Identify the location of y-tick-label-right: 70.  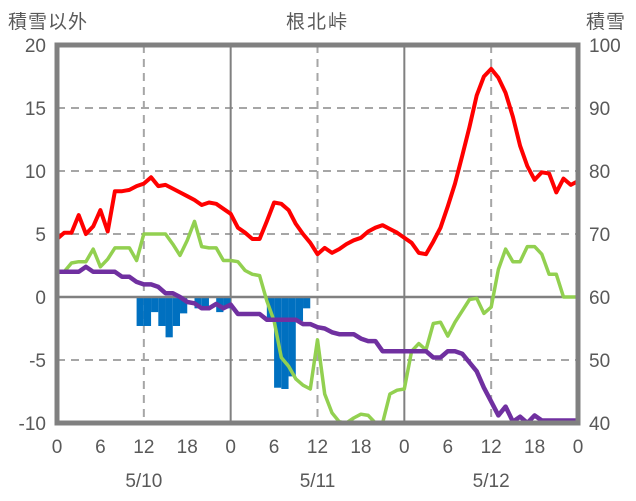
(599, 235).